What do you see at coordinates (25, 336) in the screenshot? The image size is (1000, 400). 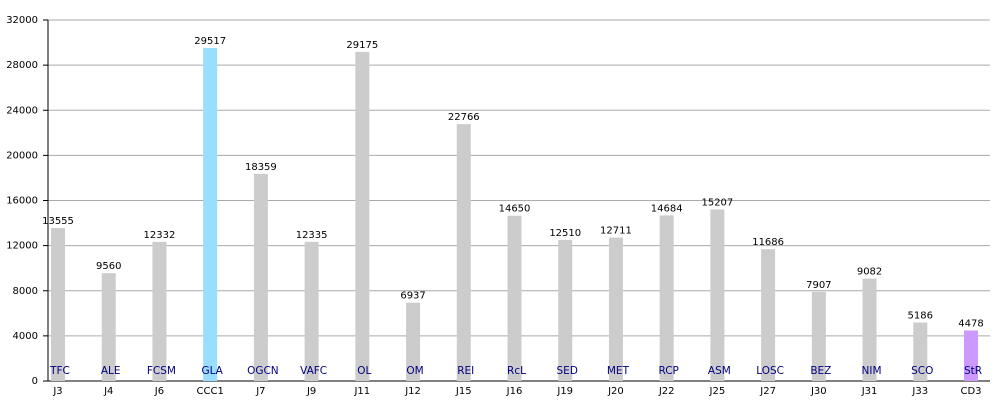 I see `y-tick-label: 4000` at bounding box center [25, 336].